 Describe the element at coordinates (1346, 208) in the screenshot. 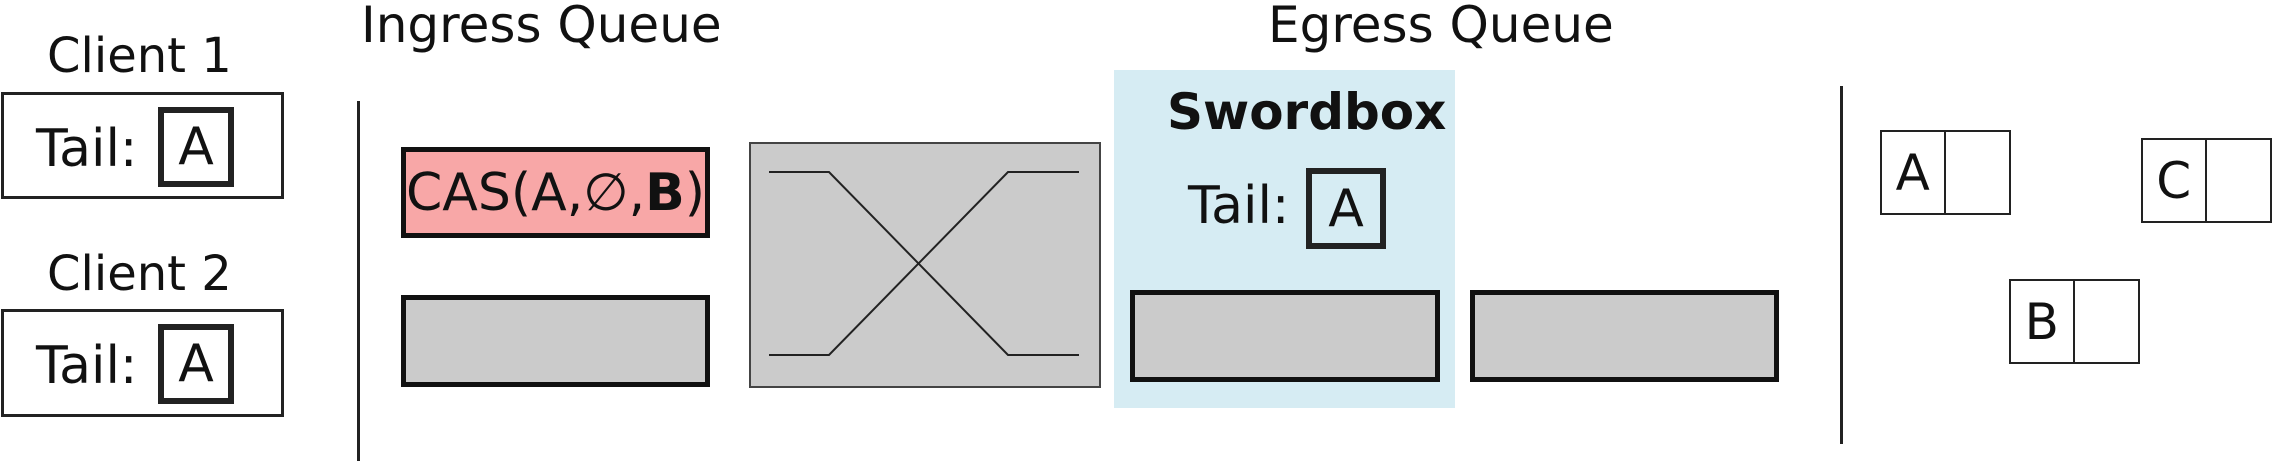

I see `swordbox-tail-value: A` at that location.